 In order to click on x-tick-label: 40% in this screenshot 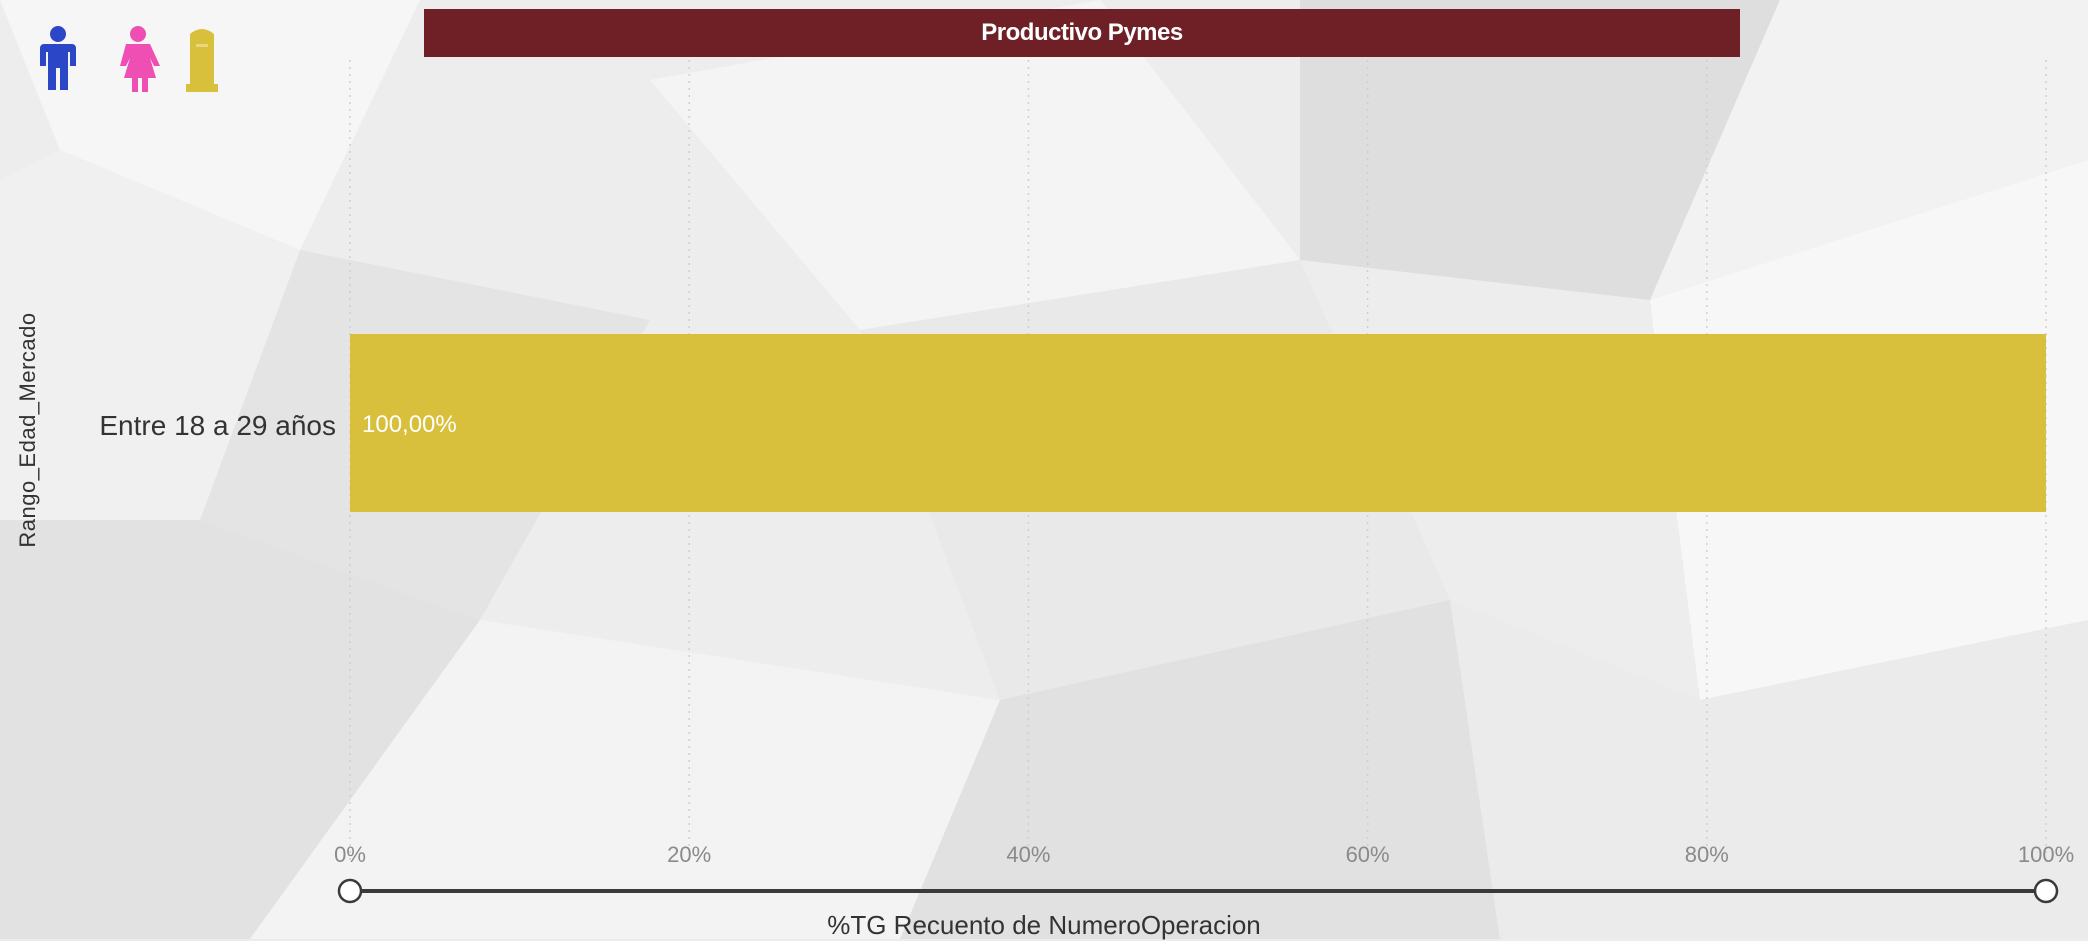, I will do `click(1028, 854)`.